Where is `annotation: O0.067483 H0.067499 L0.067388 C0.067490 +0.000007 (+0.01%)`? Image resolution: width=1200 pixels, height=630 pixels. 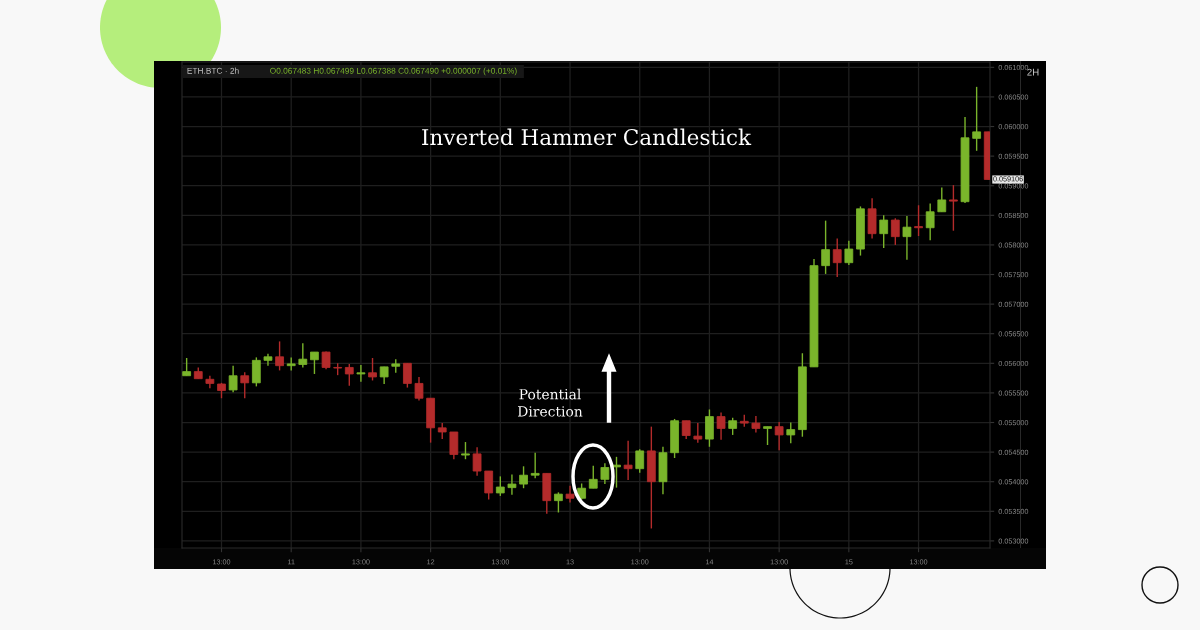 annotation: O0.067483 H0.067499 L0.067388 C0.067490 +0.000007 (+0.01%) is located at coordinates (393, 71).